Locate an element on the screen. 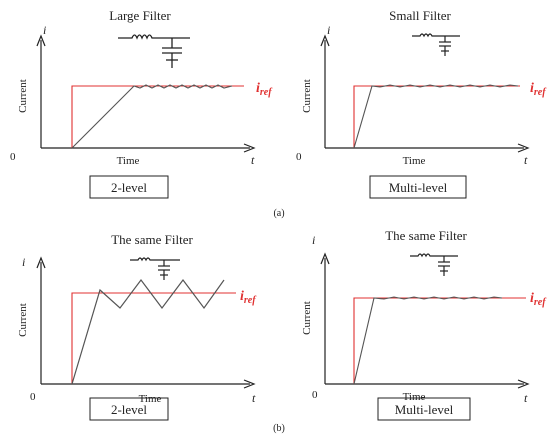  caption-b: (b) is located at coordinates (279, 428).